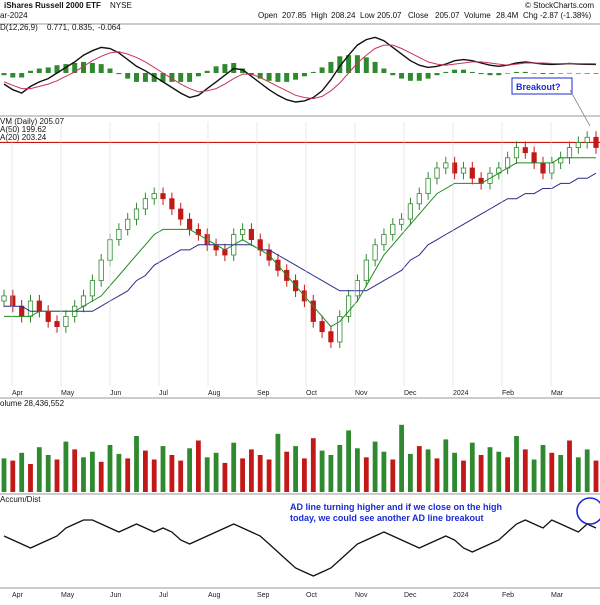 Image resolution: width=600 pixels, height=605 pixels. I want to click on chg-value: -2.87 (-1.38%), so click(565, 15).